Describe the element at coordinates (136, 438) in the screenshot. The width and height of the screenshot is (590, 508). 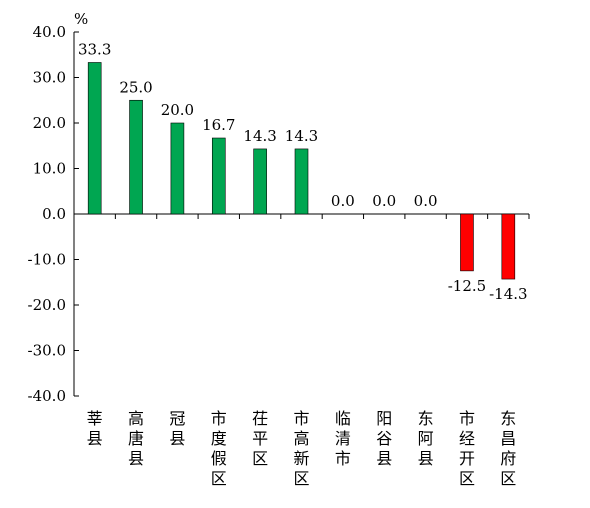
I see `x-tick-label: 高唐县` at that location.